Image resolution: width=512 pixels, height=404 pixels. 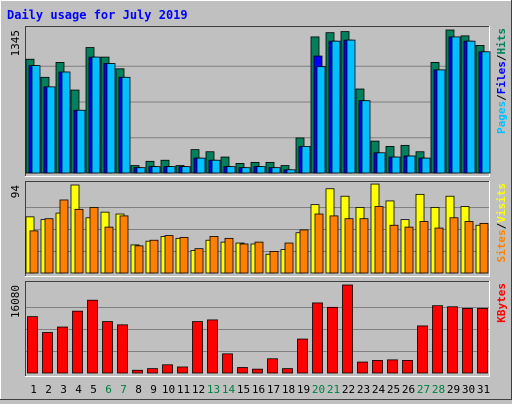 What do you see at coordinates (501, 77) in the screenshot?
I see `legend-item: Files` at bounding box center [501, 77].